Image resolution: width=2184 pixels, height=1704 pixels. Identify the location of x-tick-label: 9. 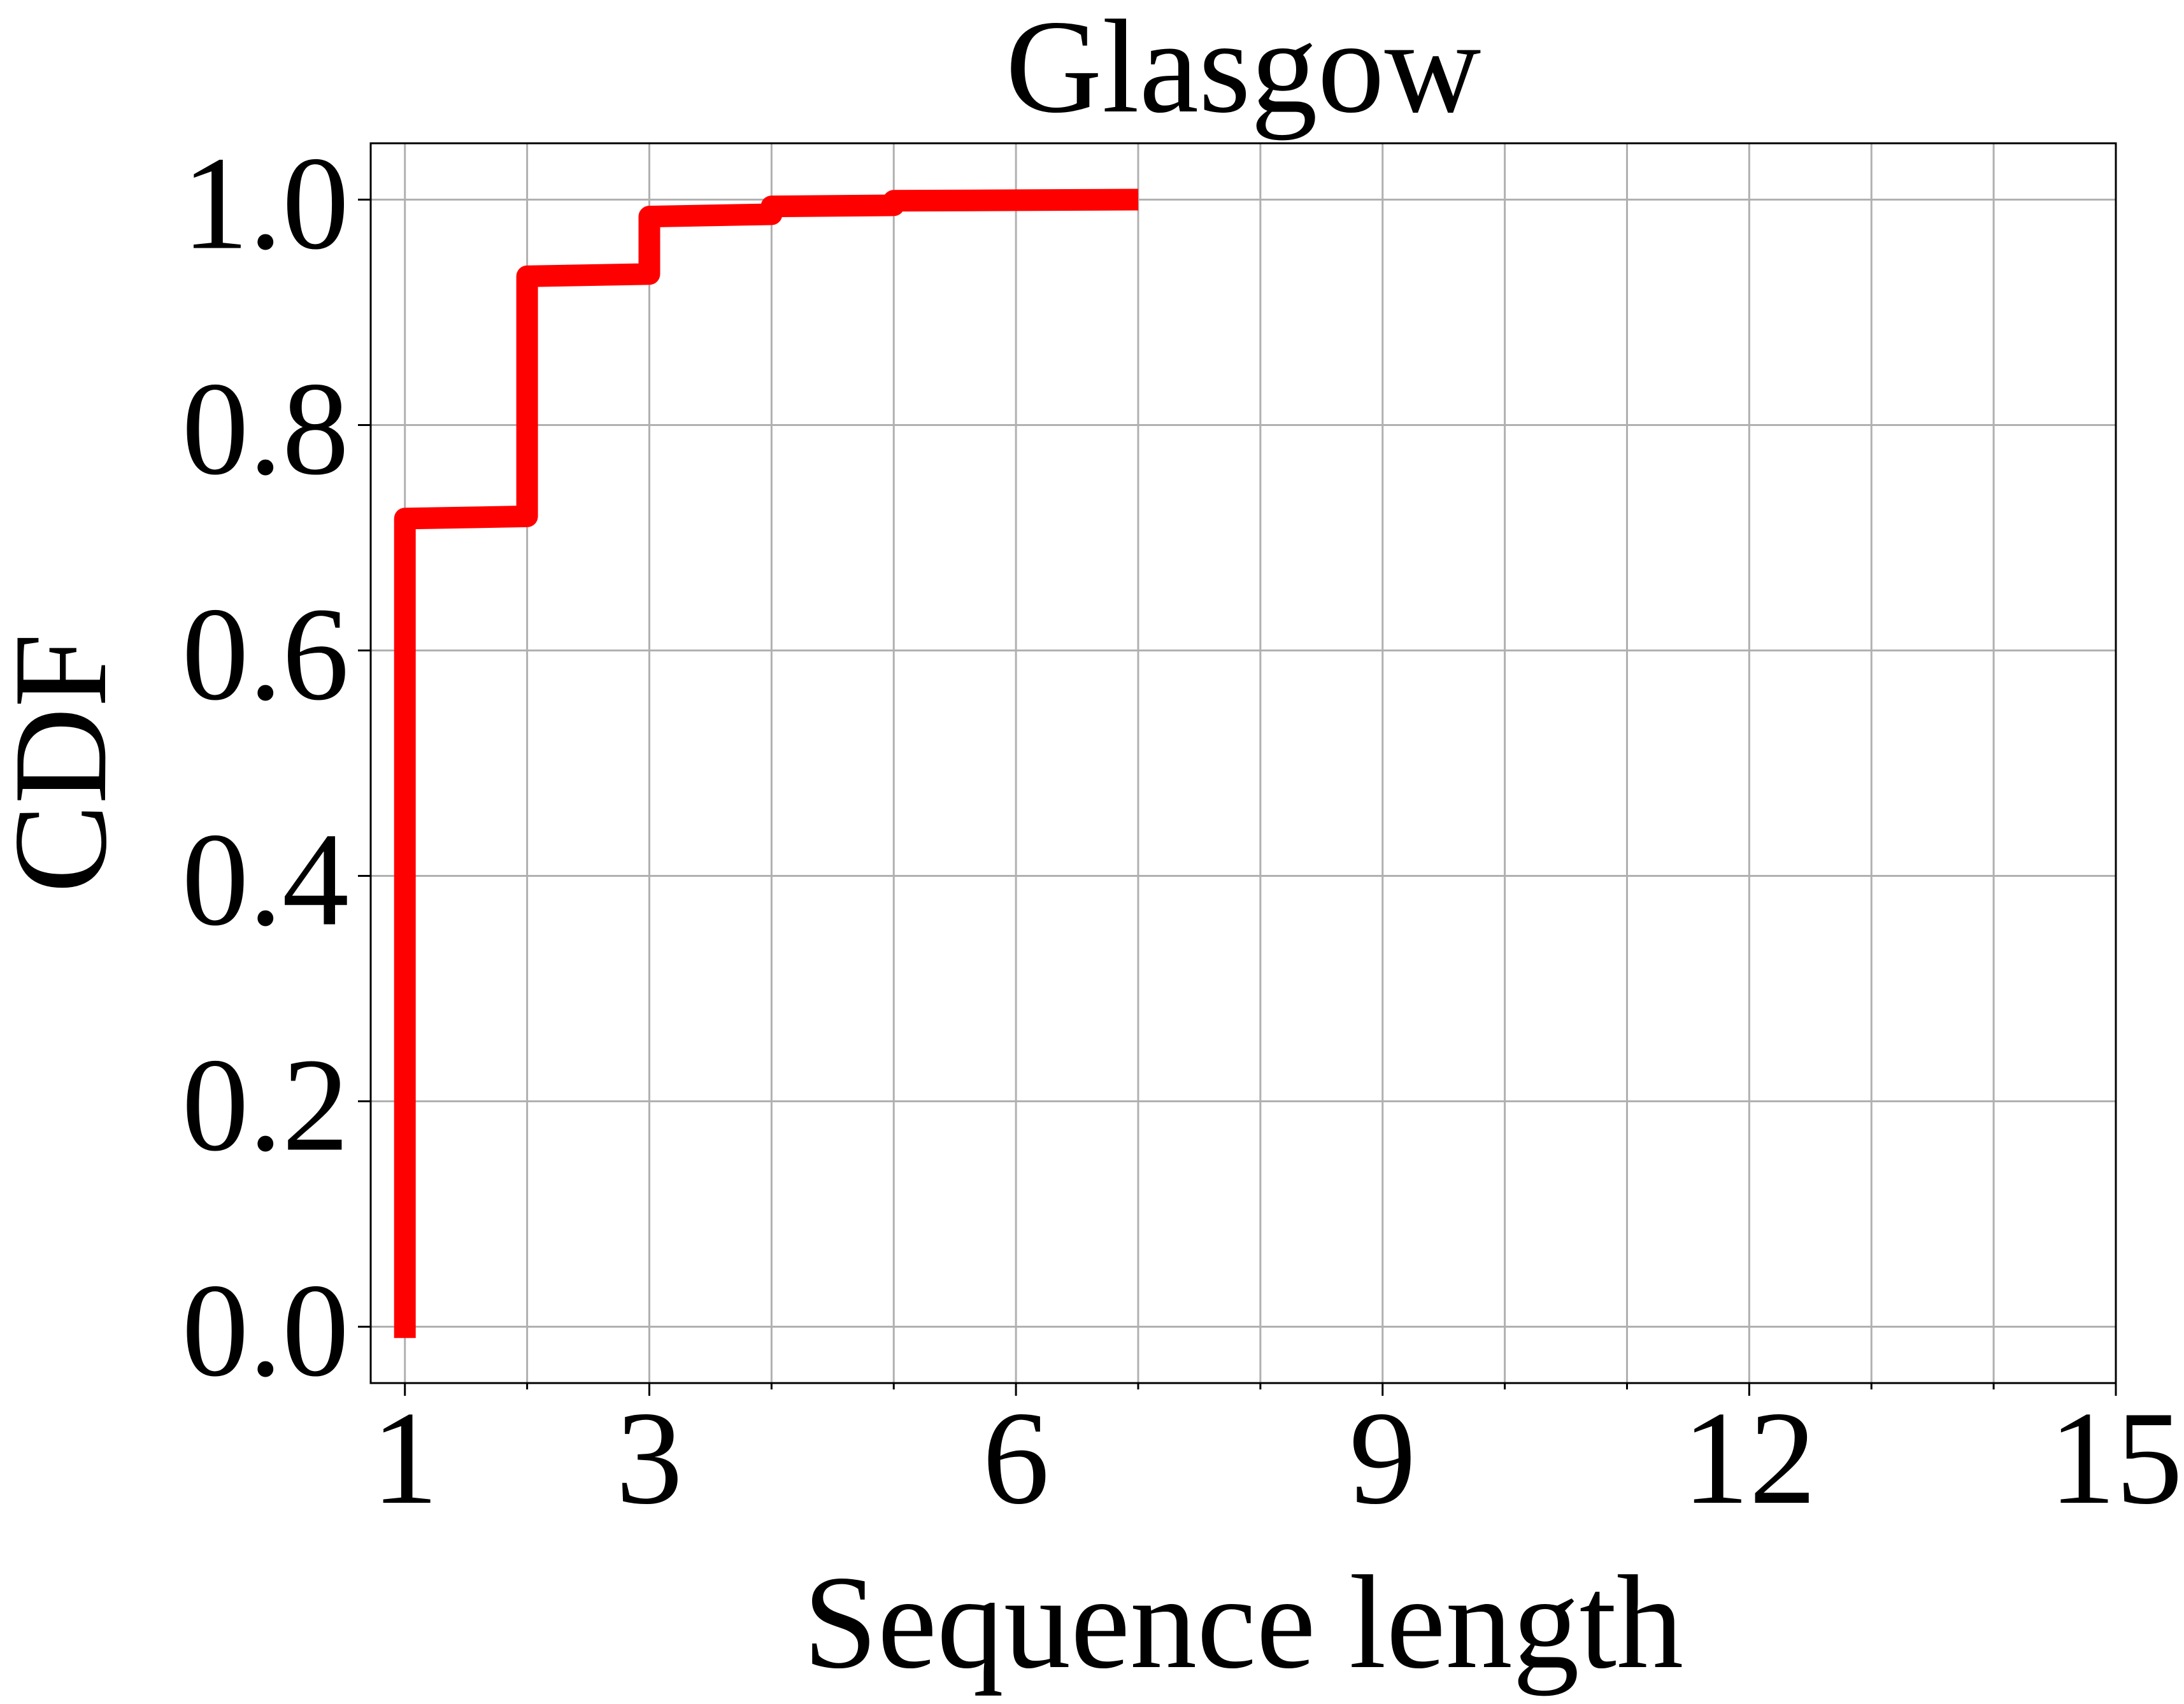
(1382, 1458).